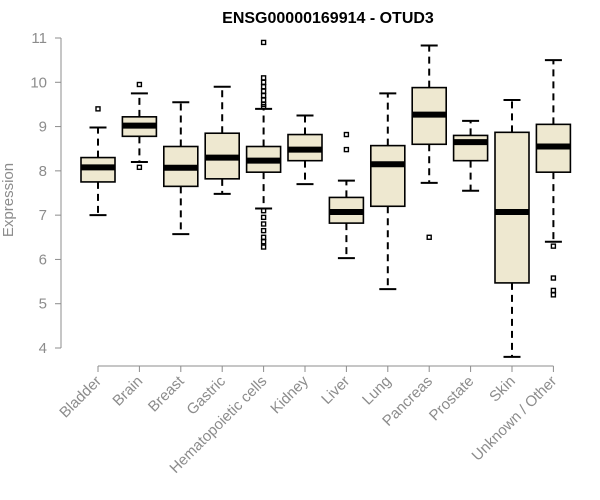 Image resolution: width=600 pixels, height=500 pixels. I want to click on x-tick-label: Lung, so click(377, 391).